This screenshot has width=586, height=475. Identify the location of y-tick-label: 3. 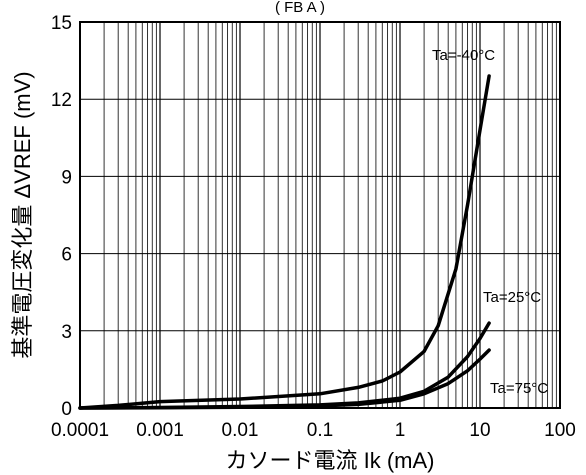
(66, 332).